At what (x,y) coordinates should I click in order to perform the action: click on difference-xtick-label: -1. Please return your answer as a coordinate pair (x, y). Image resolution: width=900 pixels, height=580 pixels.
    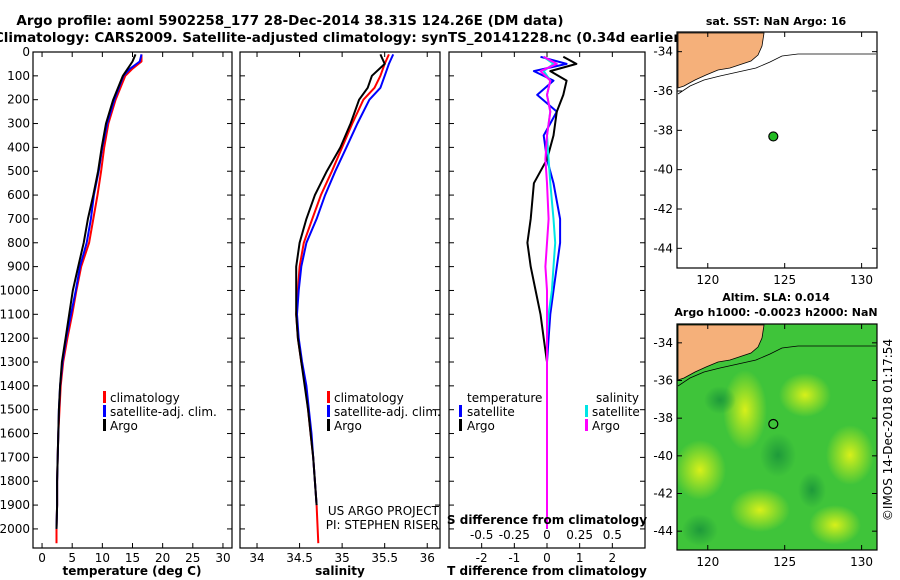
    Looking at the image, I should click on (514, 558).